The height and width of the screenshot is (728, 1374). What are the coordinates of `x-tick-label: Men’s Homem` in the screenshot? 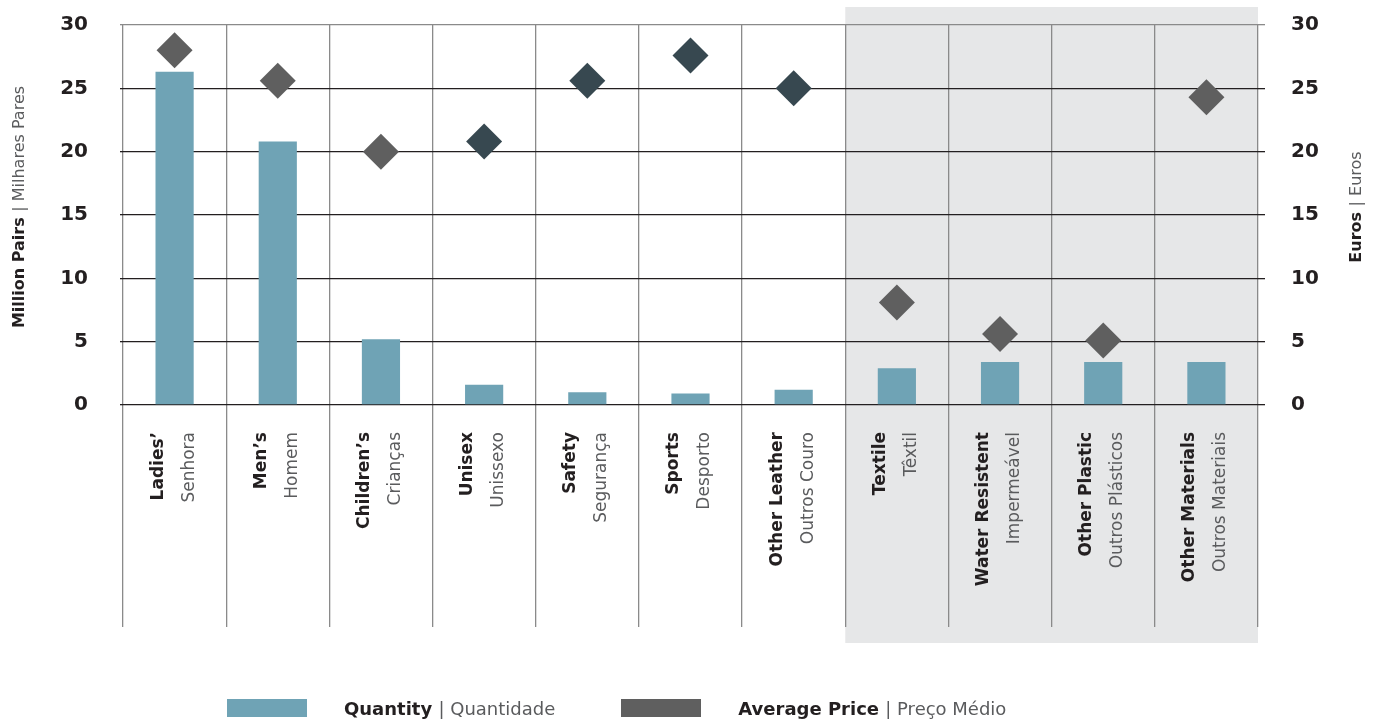 It's located at (275, 465).